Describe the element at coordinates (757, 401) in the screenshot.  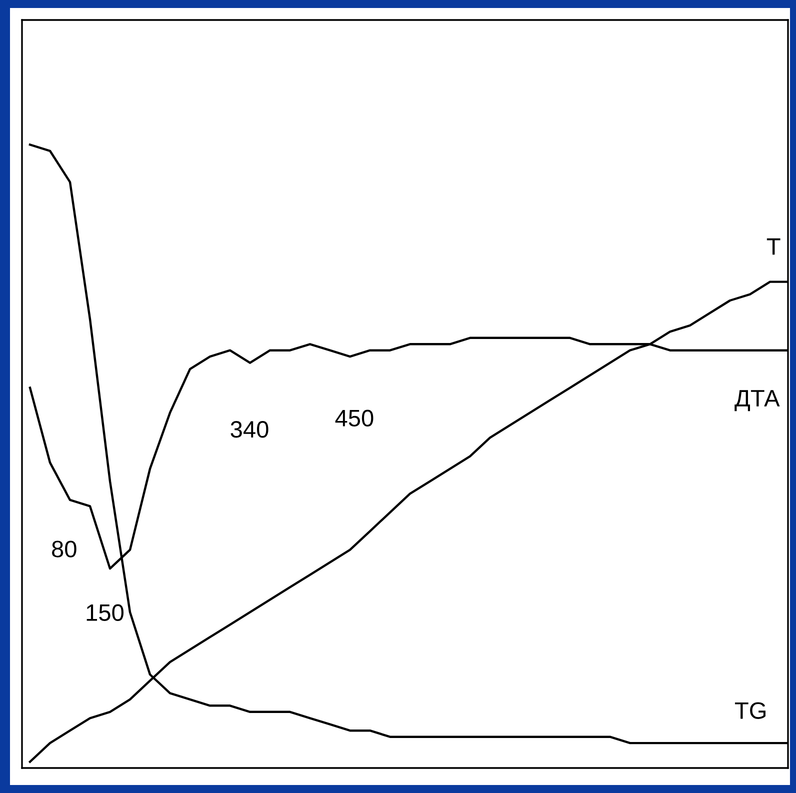
I see `series-label: ДТА` at that location.